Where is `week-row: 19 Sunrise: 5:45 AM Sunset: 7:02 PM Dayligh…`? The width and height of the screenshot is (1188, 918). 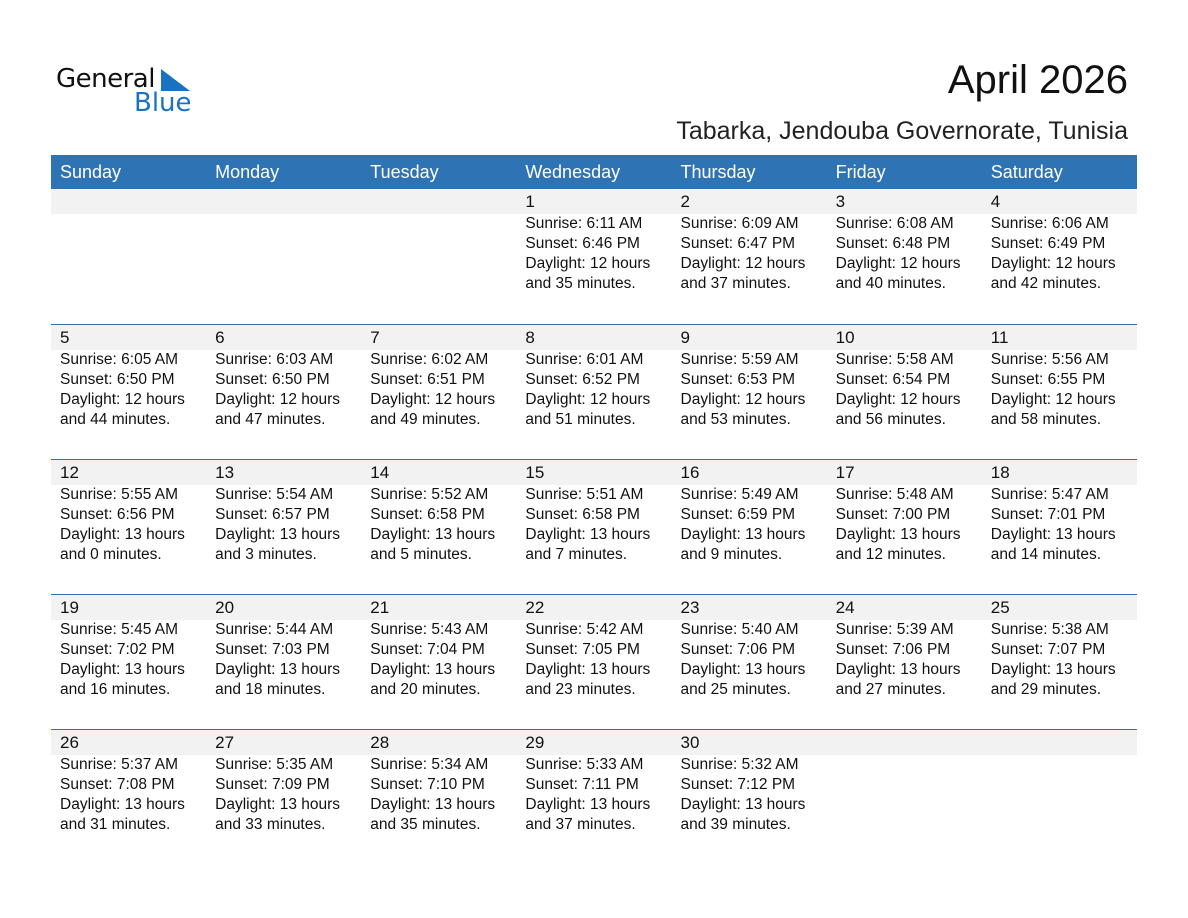 week-row: 19 Sunrise: 5:45 AM Sunset: 7:02 PM Dayligh… is located at coordinates (594, 661).